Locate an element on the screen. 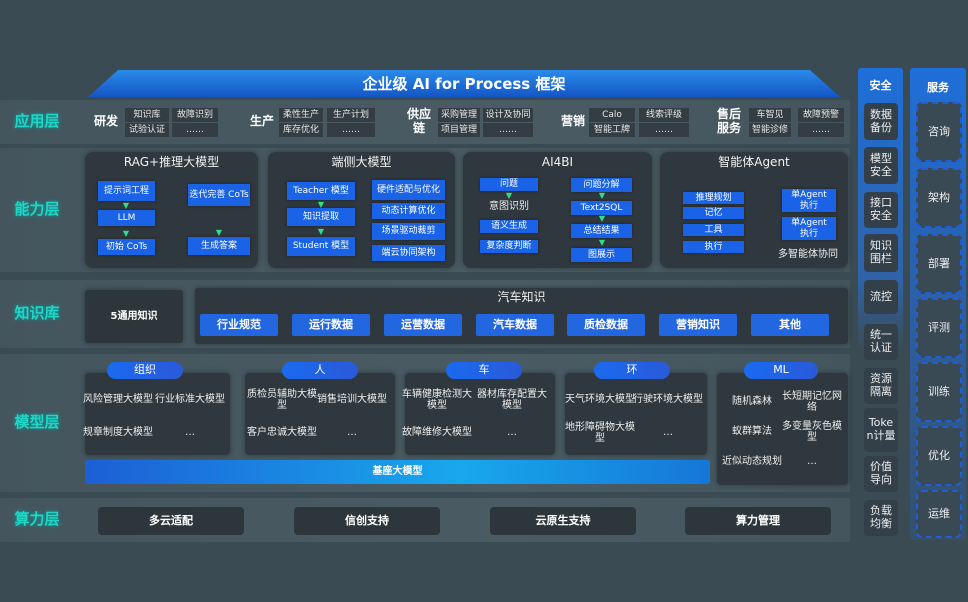 This screenshot has width=968, height=602. application-item: 采购管理 is located at coordinates (459, 115).